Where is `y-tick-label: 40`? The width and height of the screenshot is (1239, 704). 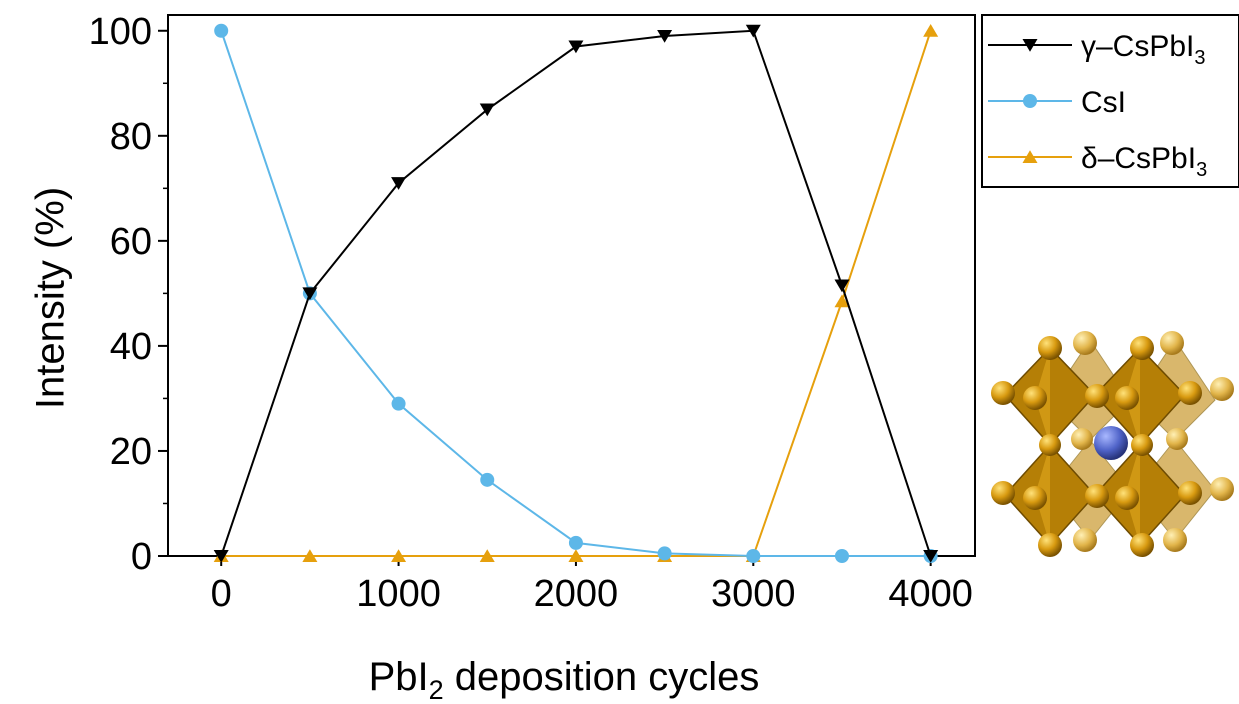 y-tick-label: 40 is located at coordinates (131, 347).